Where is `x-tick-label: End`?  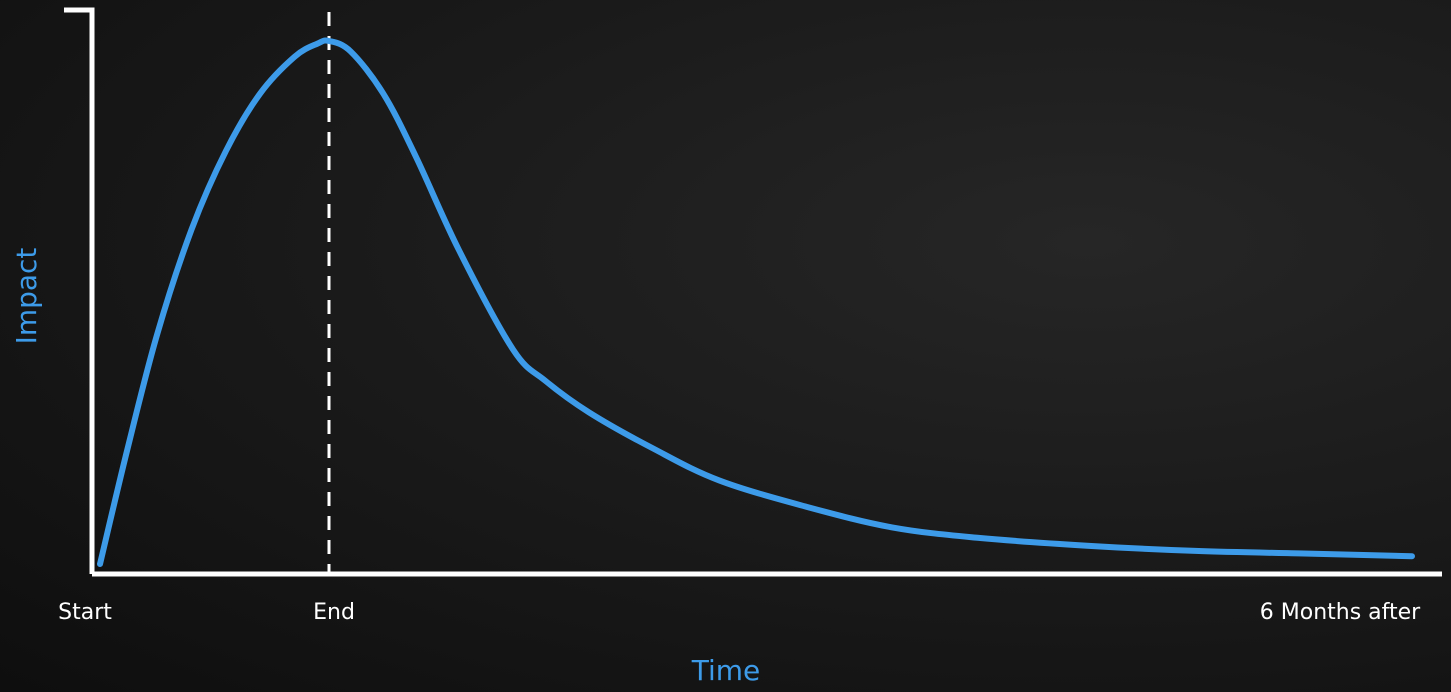
x-tick-label: End is located at coordinates (334, 612).